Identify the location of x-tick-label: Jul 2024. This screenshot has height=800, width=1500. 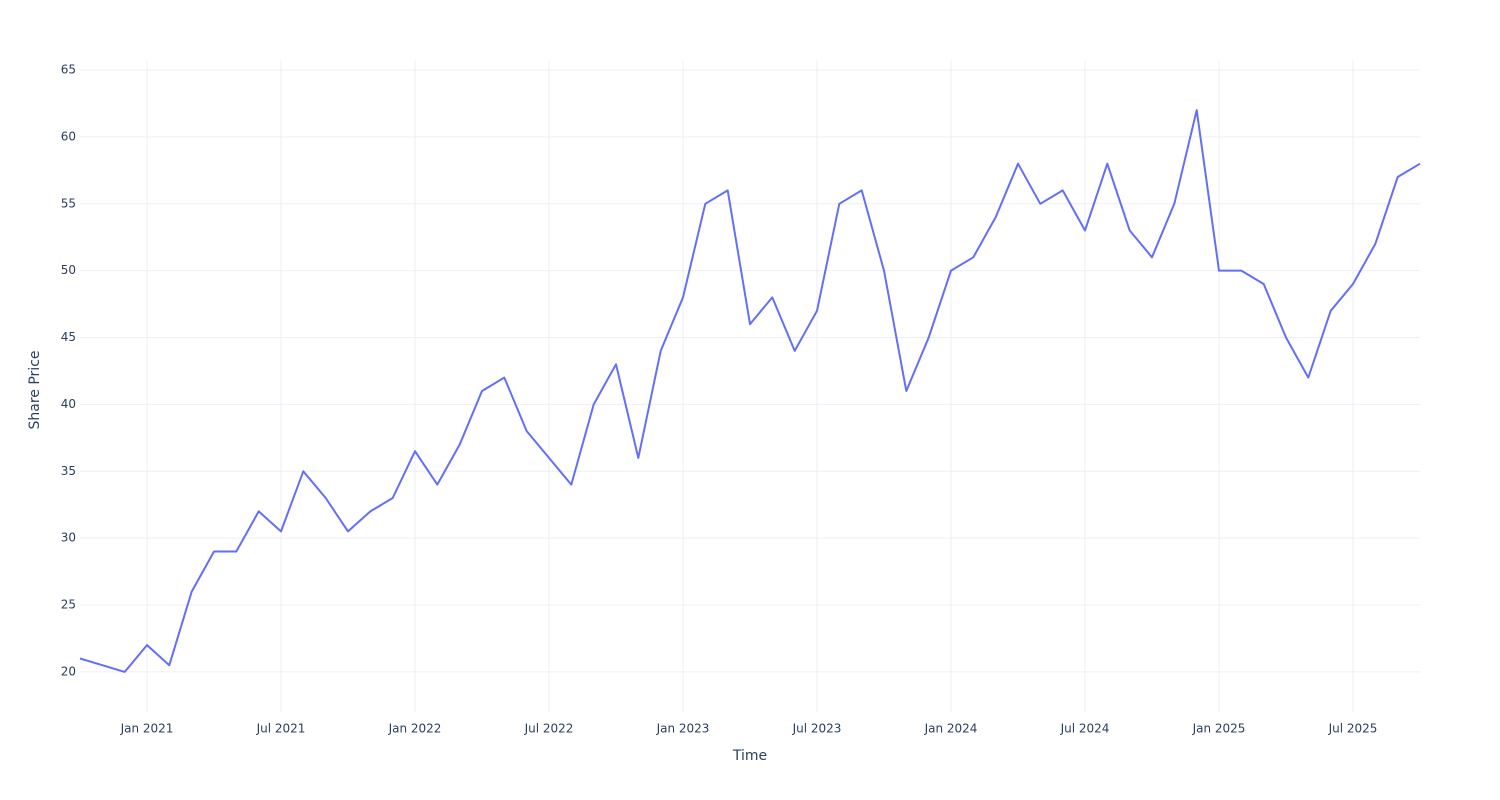
(1085, 729).